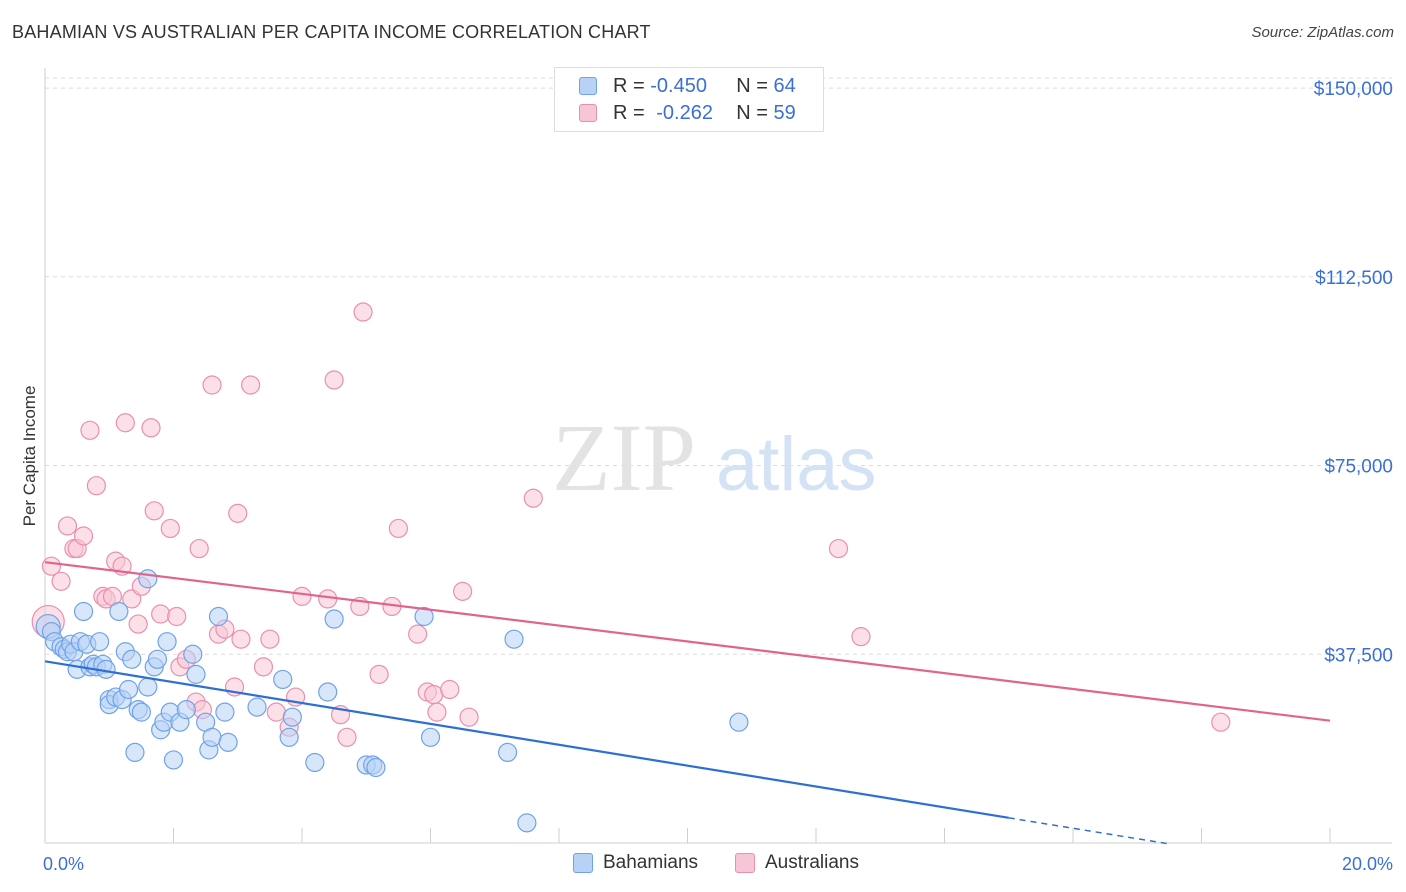 The height and width of the screenshot is (892, 1406). I want to click on x-tick-label-min: 0.0%, so click(63, 864).